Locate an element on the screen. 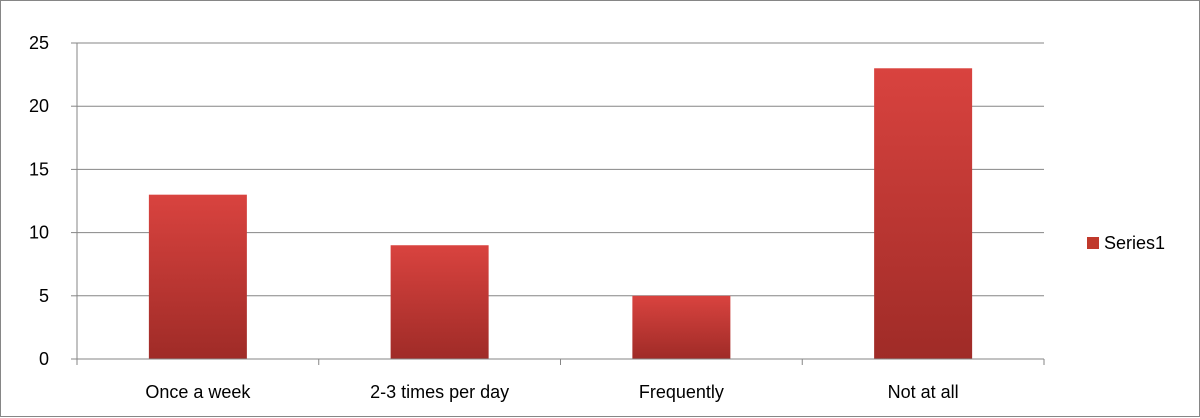 The image size is (1200, 418). x-tick-label: Frequently is located at coordinates (681, 392).